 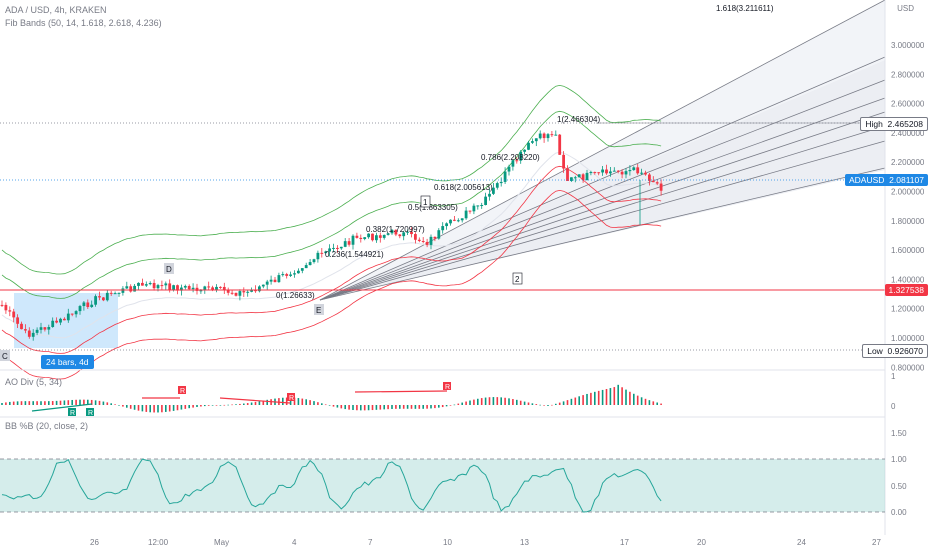 What do you see at coordinates (56, 10) in the screenshot?
I see `symbol-title: ADA / USD, 4h, KRAKEN` at bounding box center [56, 10].